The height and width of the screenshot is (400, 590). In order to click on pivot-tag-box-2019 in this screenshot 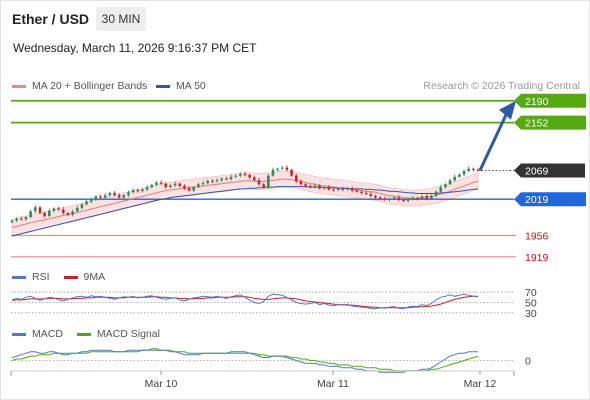, I will do `click(550, 199)`.